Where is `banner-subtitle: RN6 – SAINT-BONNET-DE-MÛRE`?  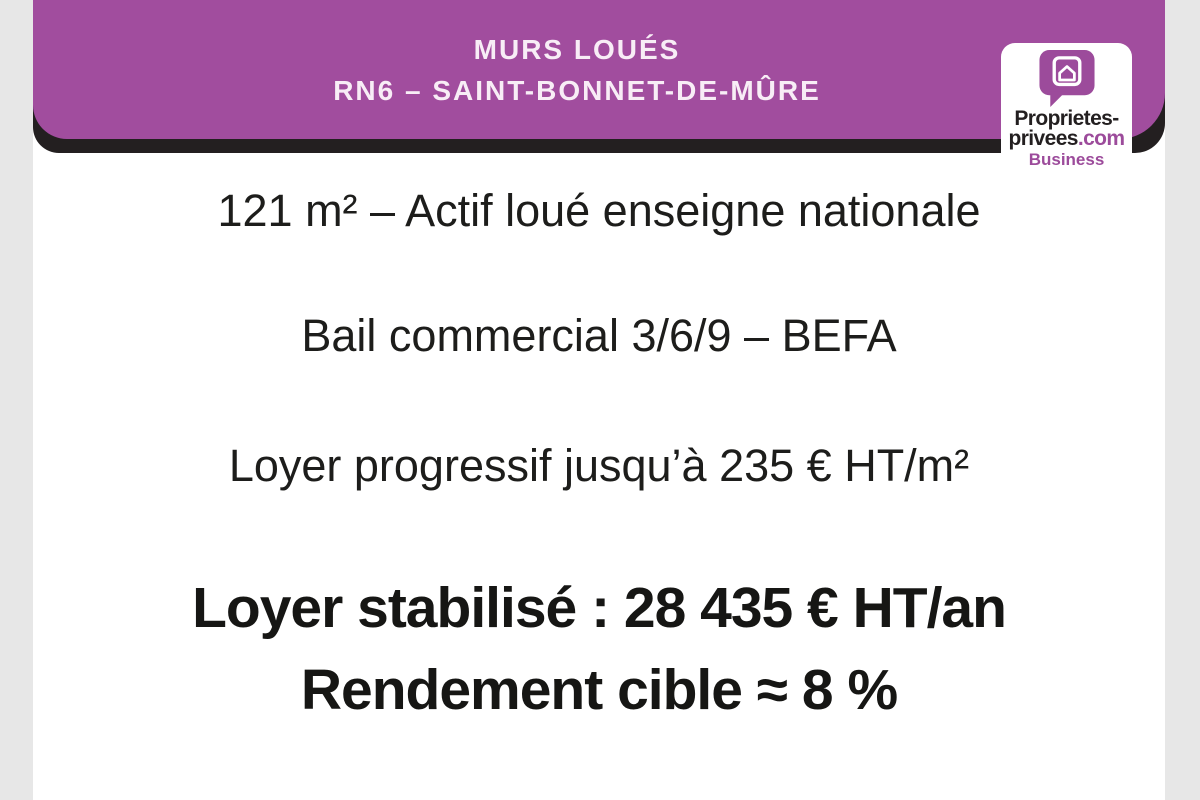
banner-subtitle: RN6 – SAINT-BONNET-DE-MÛRE is located at coordinates (577, 90).